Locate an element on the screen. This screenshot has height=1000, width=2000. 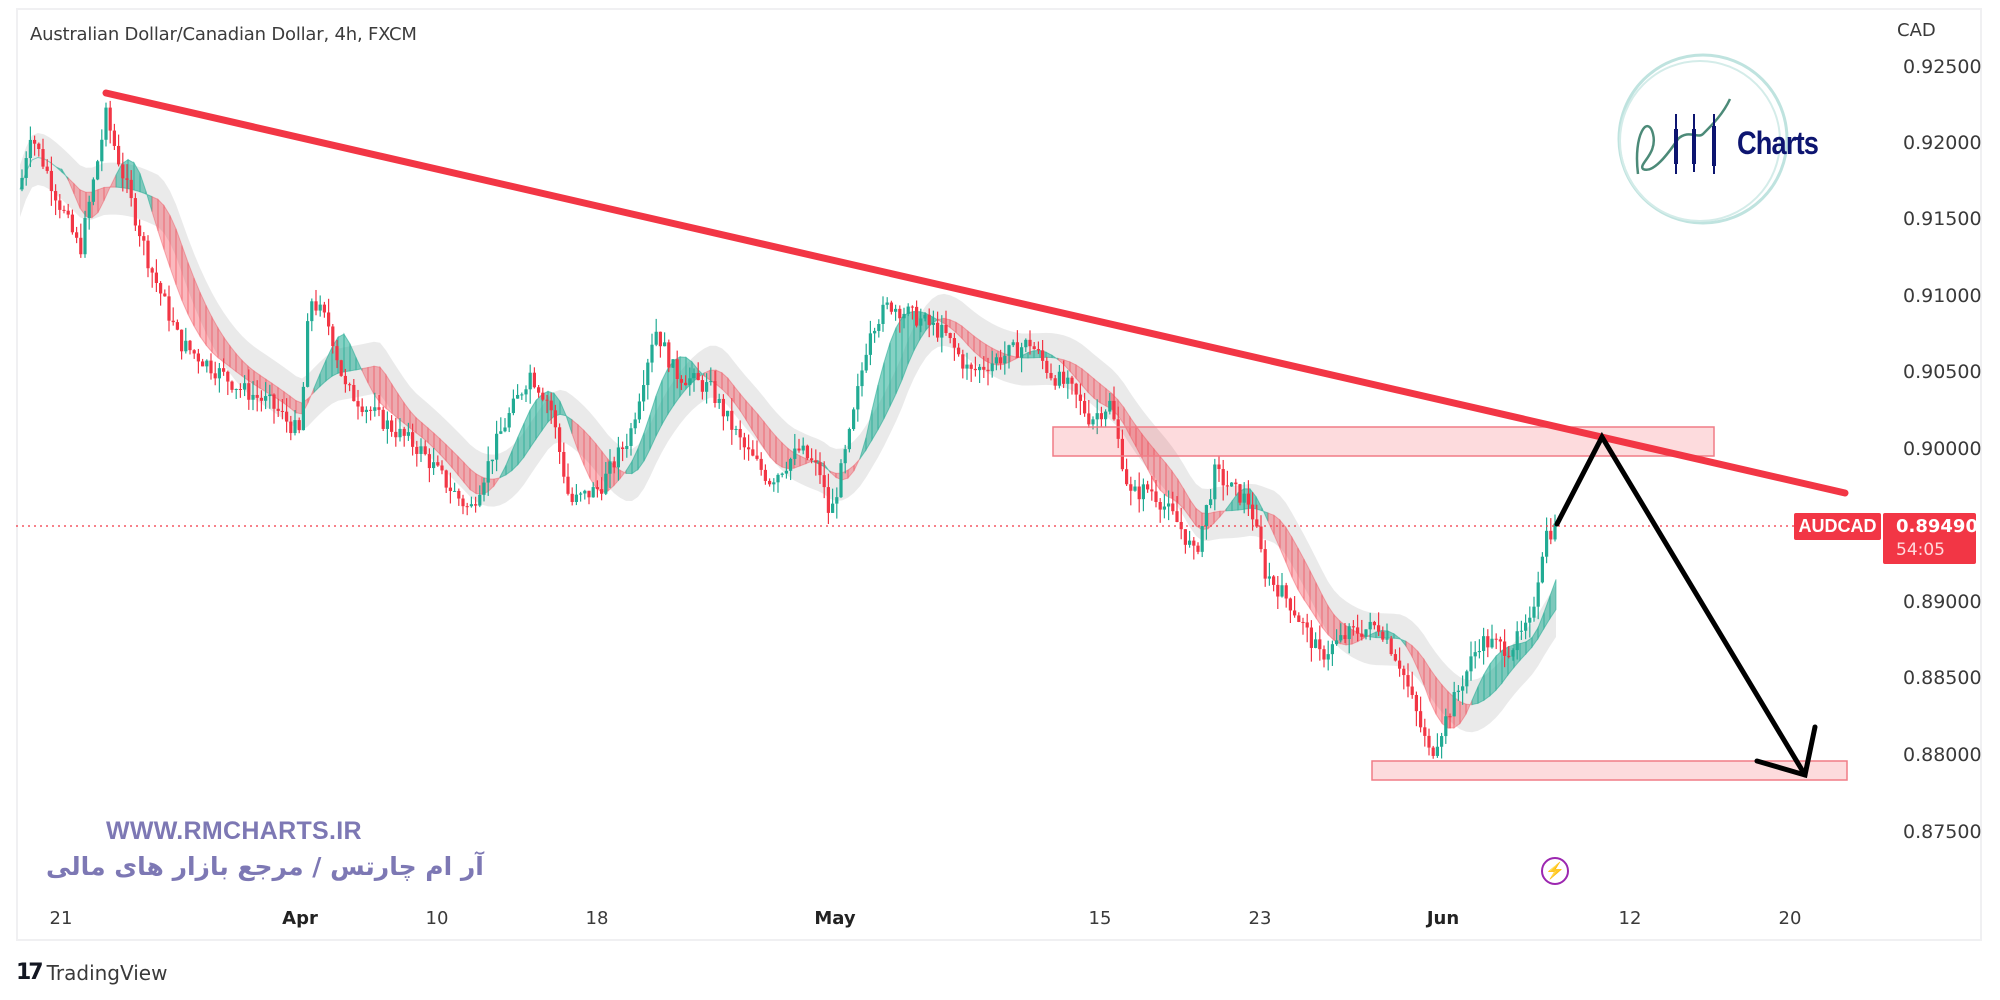
time-tick-label: 18 is located at coordinates (597, 918).